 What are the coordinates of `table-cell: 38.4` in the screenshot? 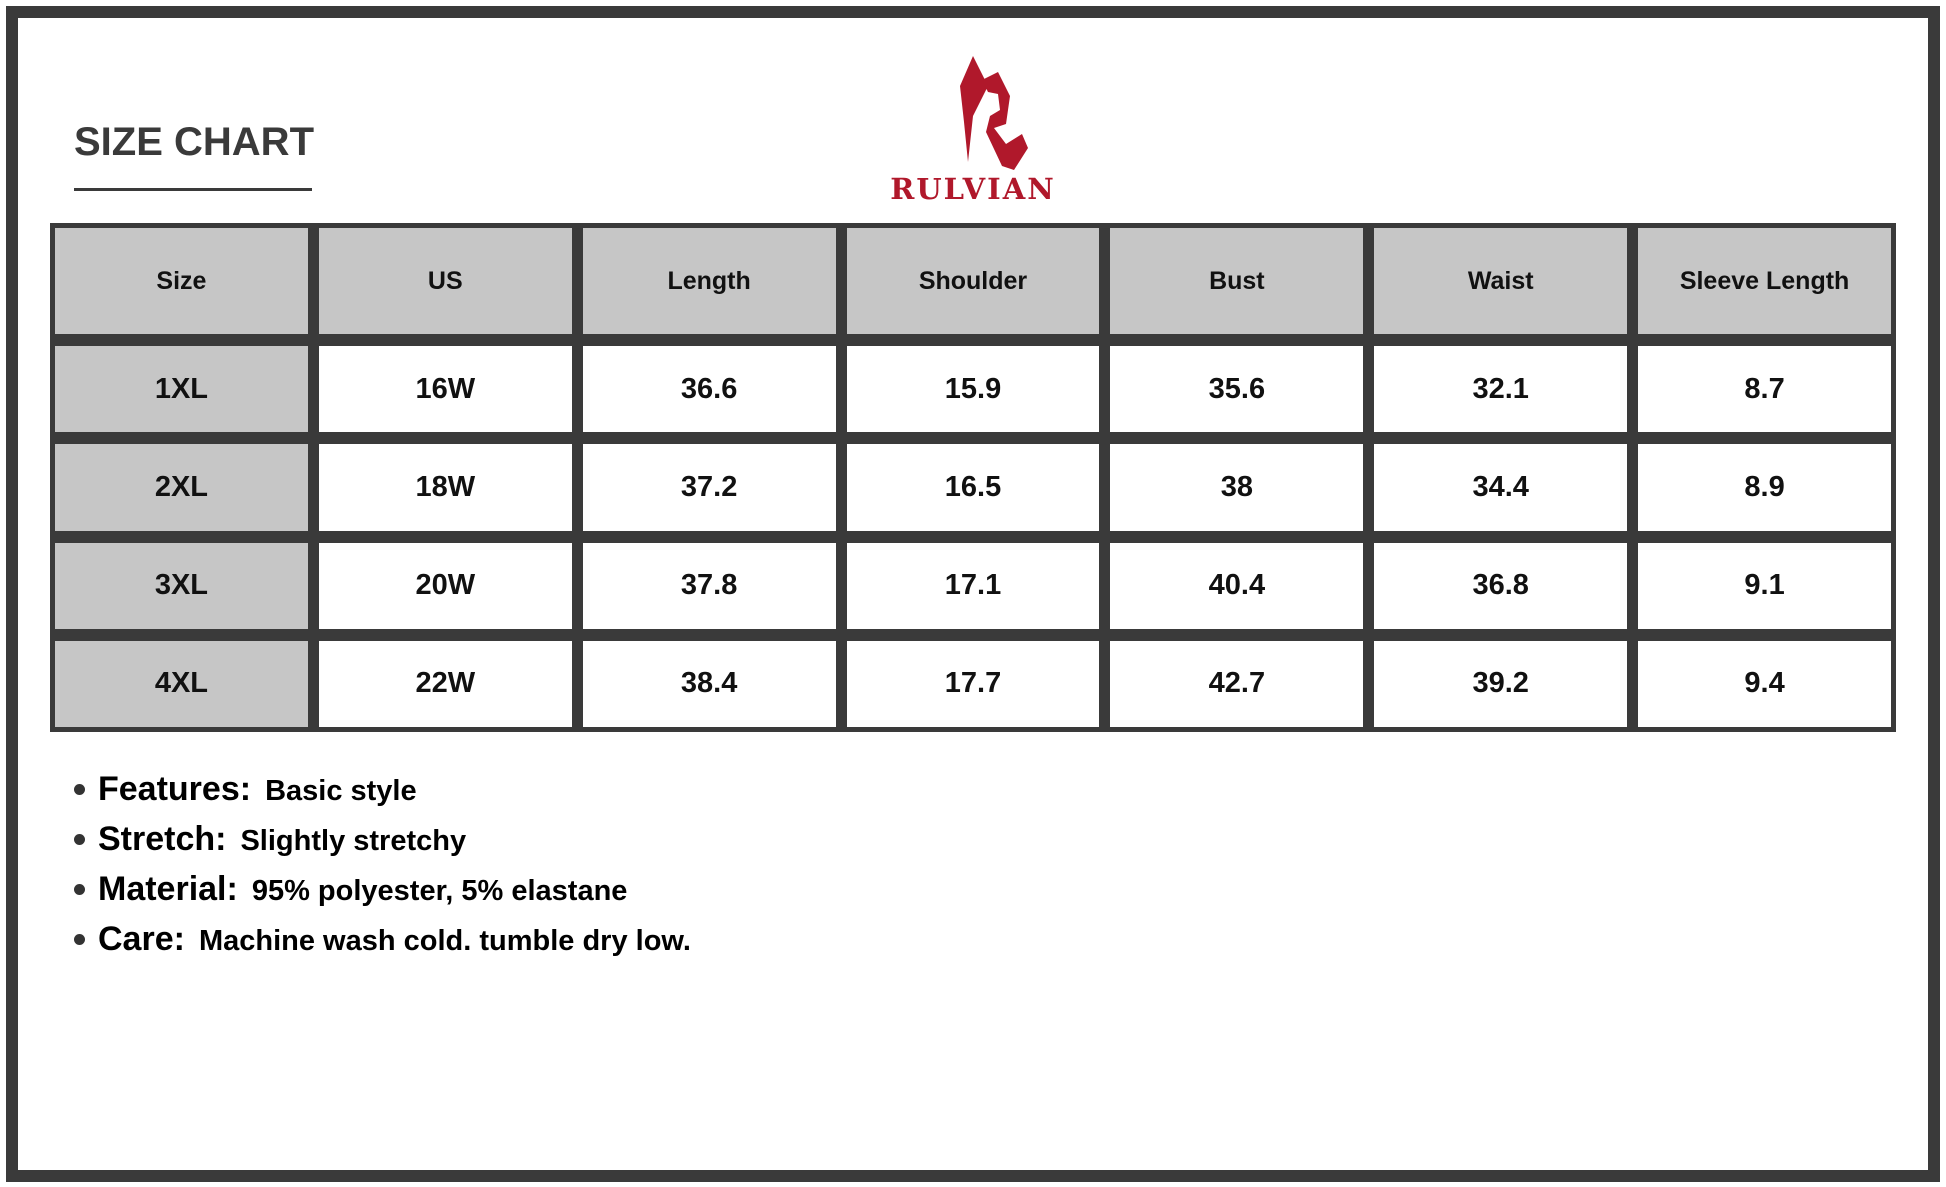 It's located at (709, 683).